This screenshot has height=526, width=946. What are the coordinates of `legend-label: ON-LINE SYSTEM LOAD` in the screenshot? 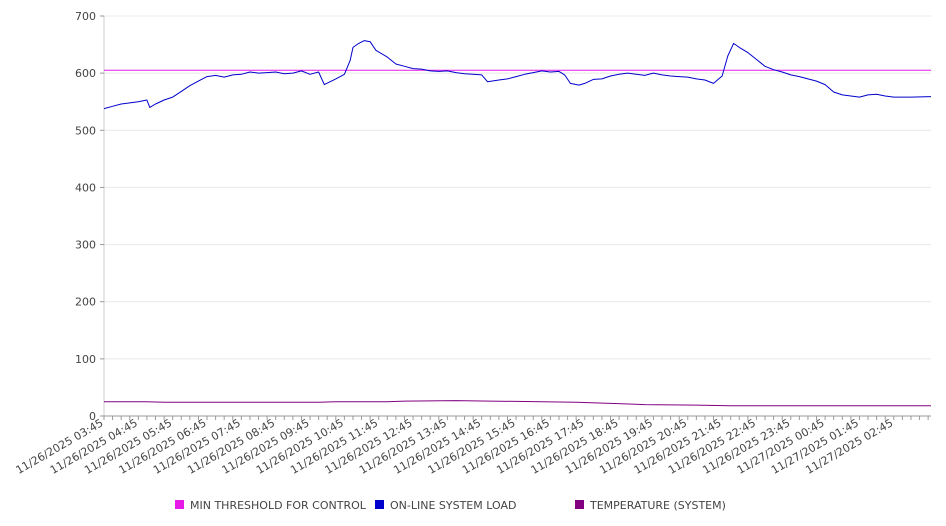 It's located at (453, 505).